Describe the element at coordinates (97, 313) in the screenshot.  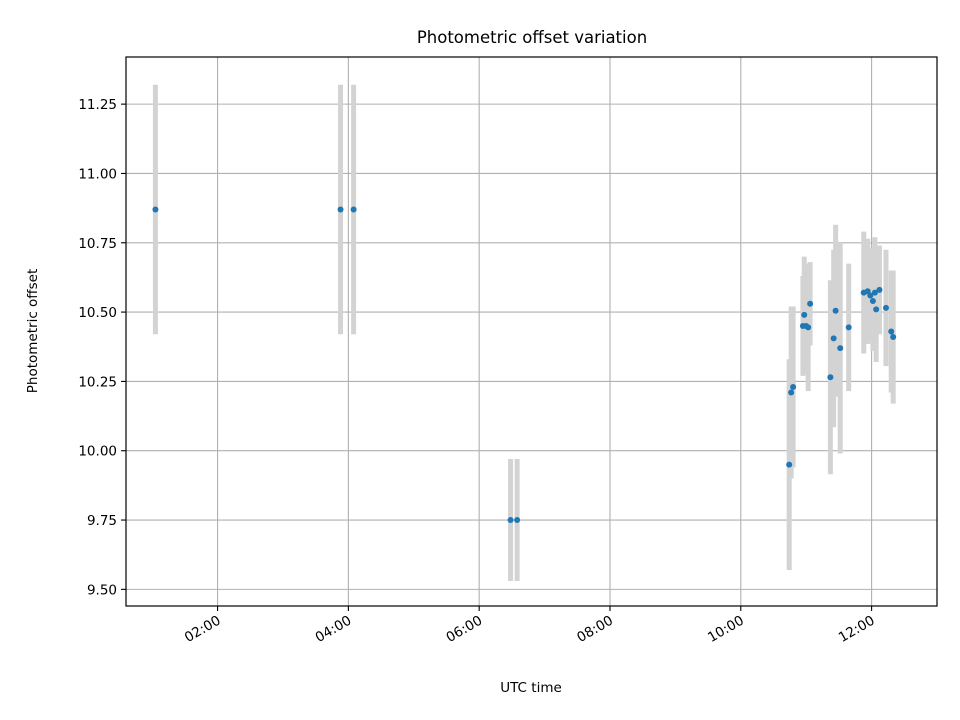
I see `y-tick-label: 10.50` at that location.